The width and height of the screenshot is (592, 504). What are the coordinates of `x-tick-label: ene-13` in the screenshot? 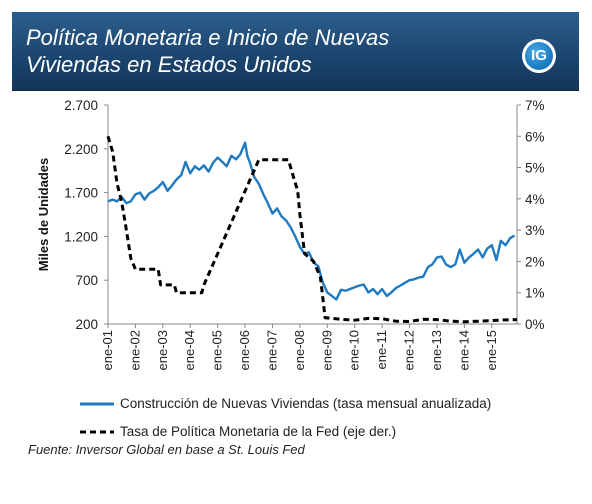 It's located at (436, 350).